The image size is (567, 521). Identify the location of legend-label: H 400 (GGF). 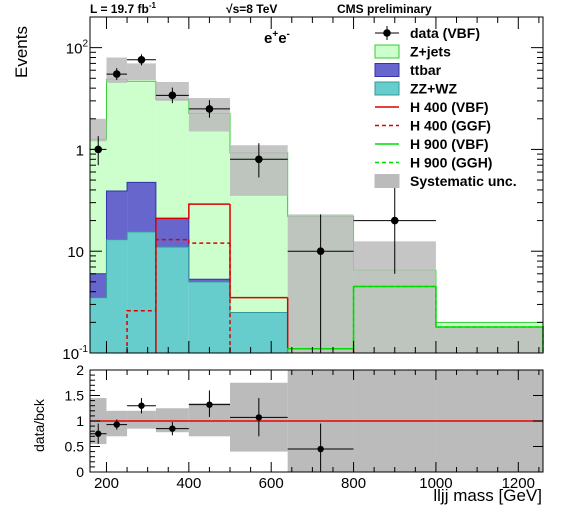
(450, 126).